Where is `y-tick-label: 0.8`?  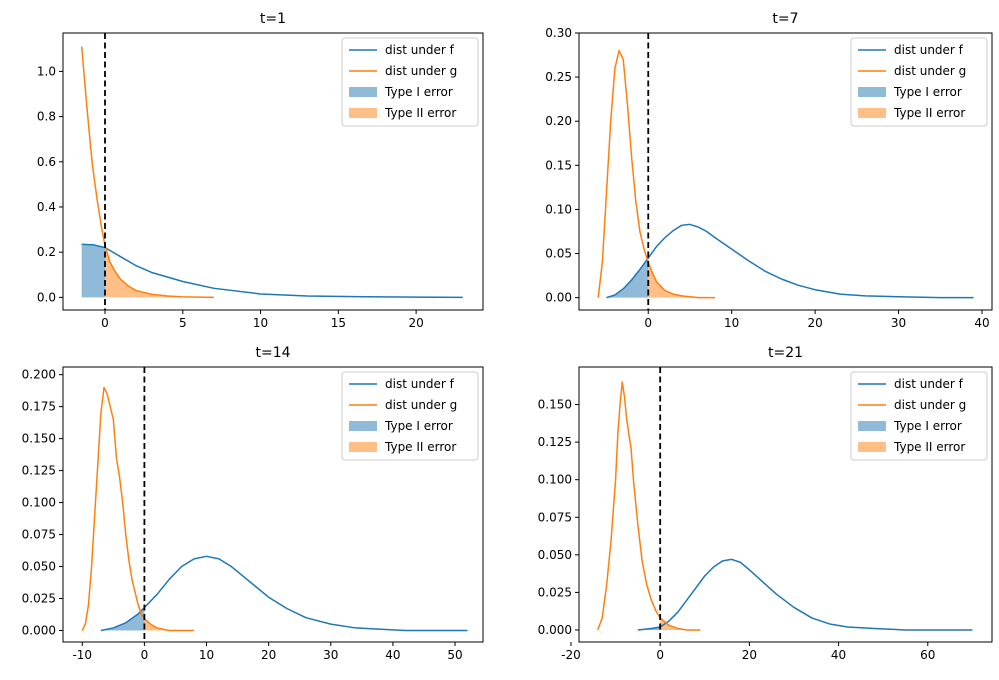 y-tick-label: 0.8 is located at coordinates (46, 117).